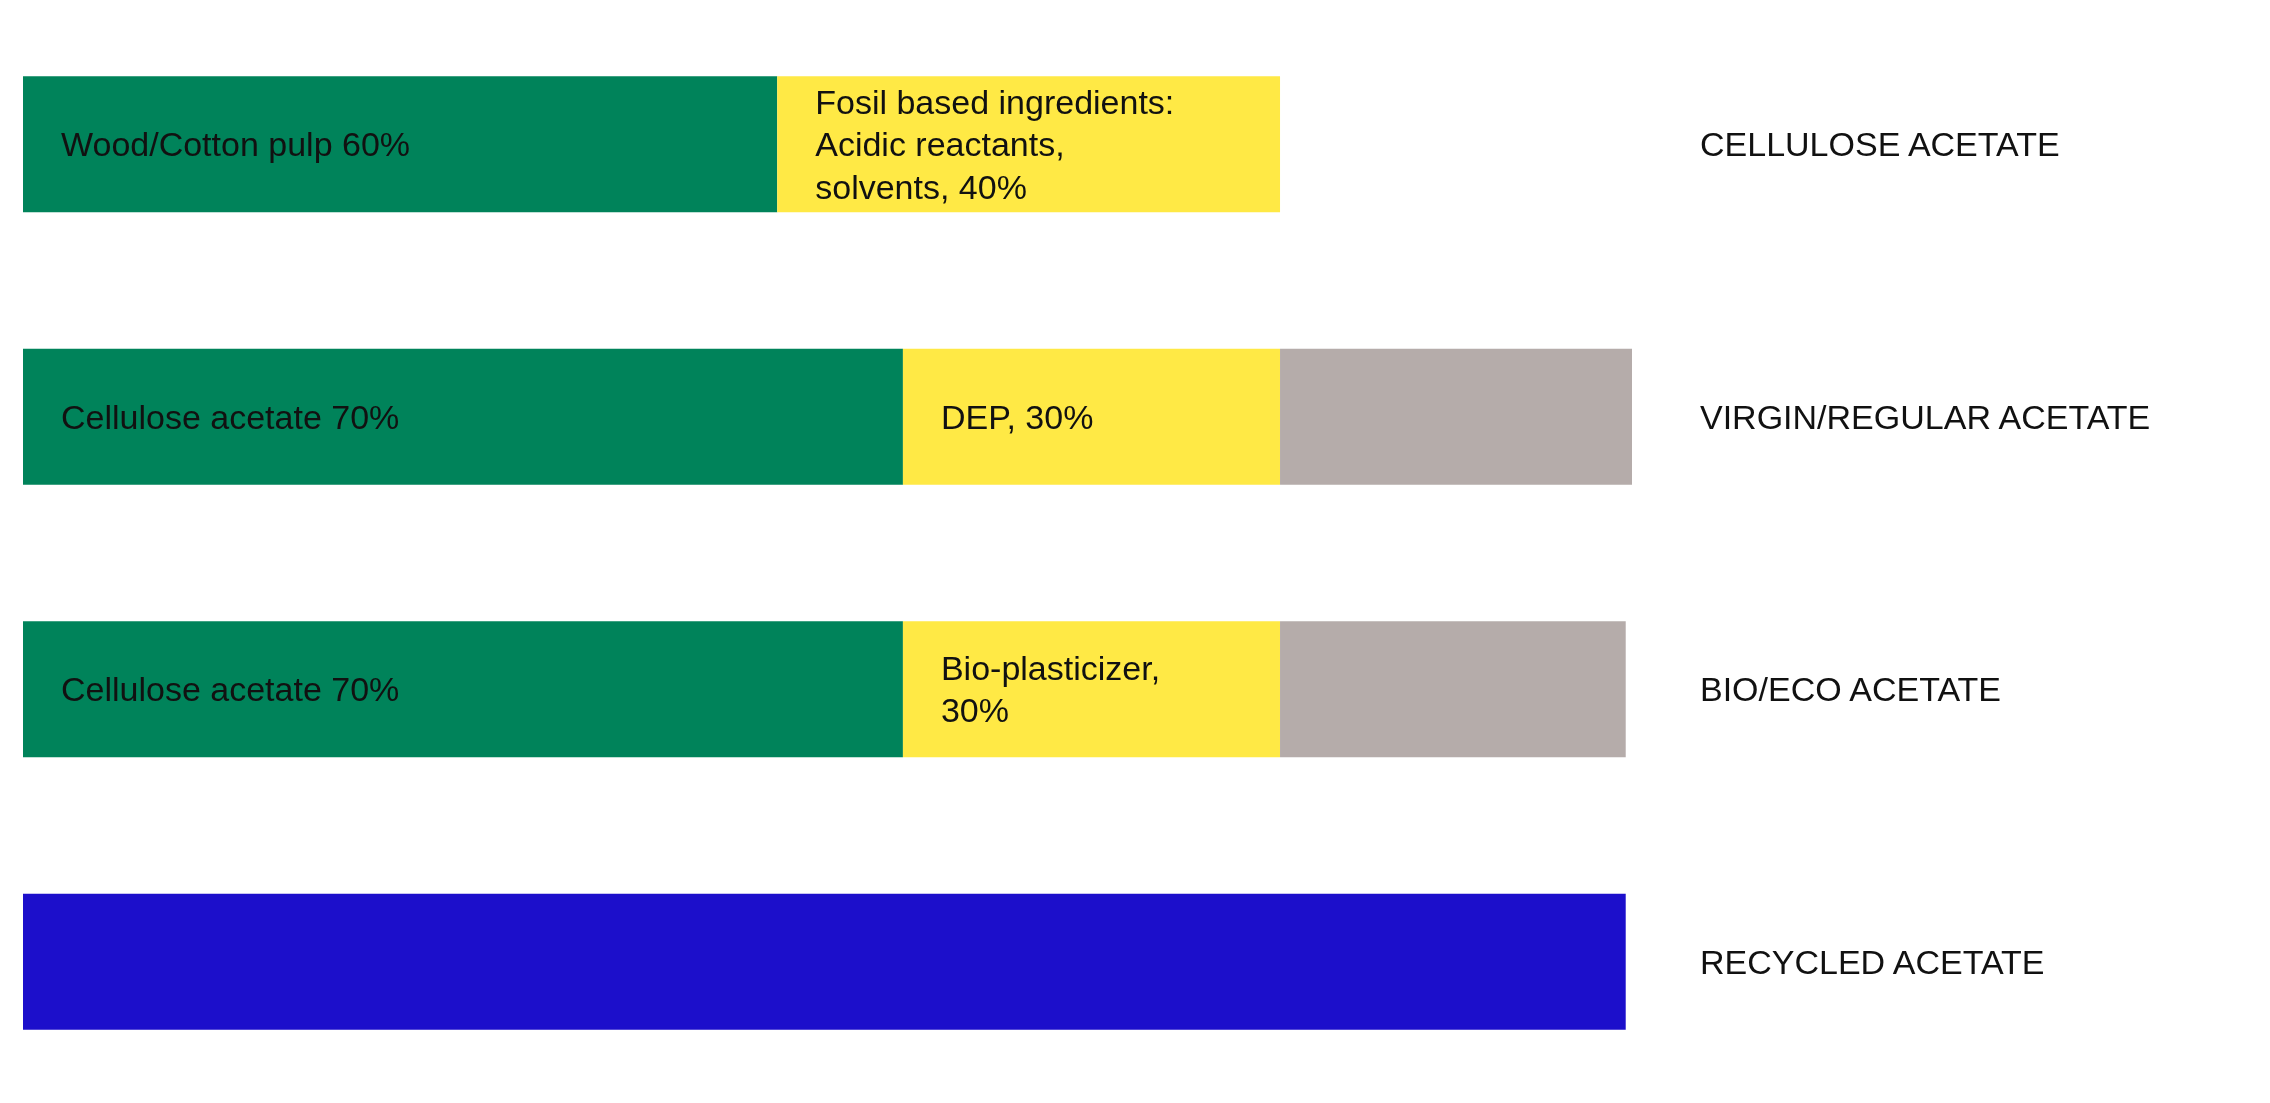 This screenshot has width=2270, height=1103. I want to click on y-tick-label: CELLULOSE ACETATE, so click(1880, 144).